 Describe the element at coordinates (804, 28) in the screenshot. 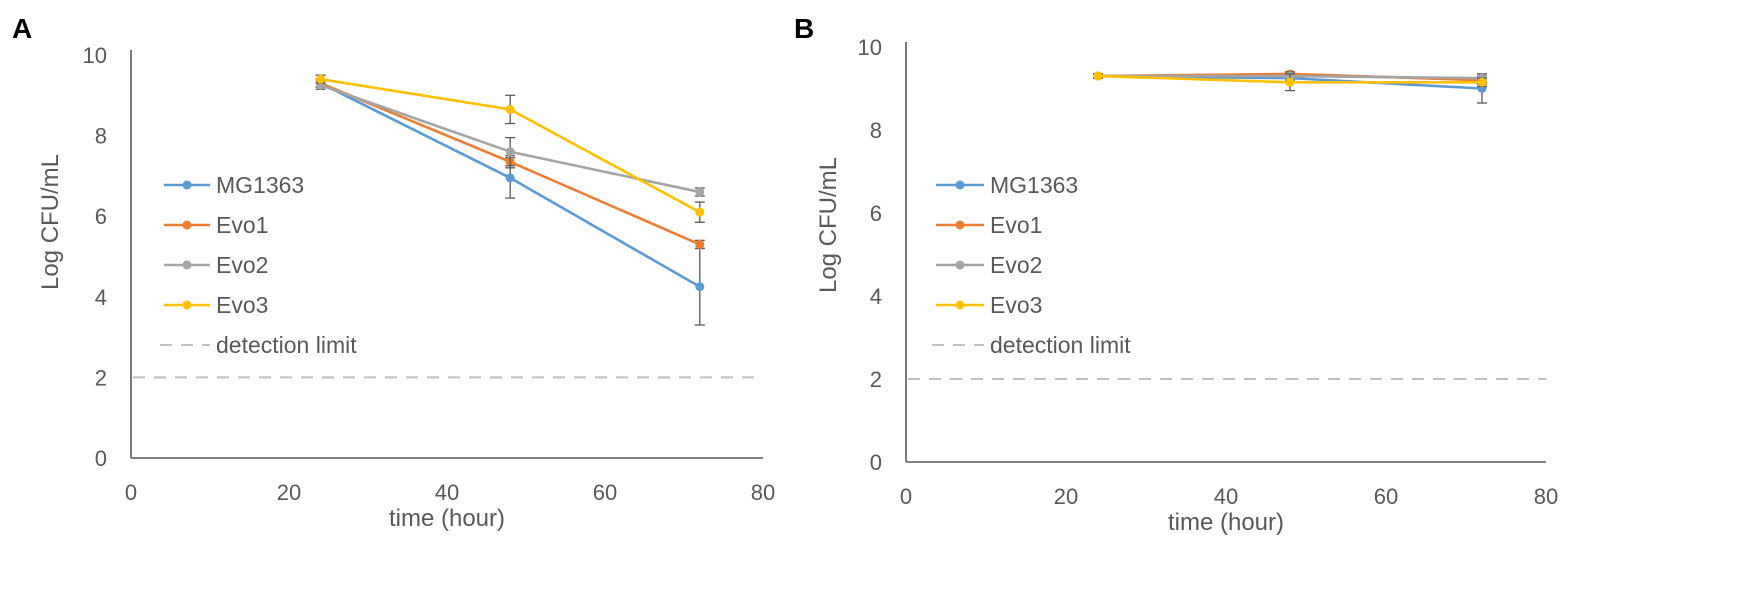

I see `panel-letter: B` at that location.